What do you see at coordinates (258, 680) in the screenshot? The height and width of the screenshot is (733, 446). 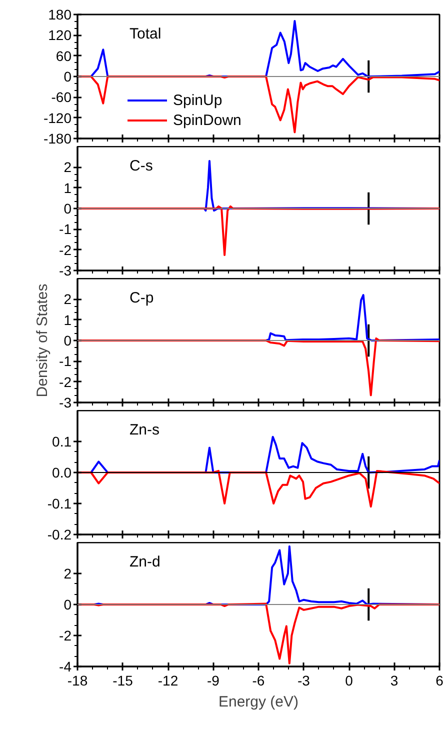 I see `x-tick-label: -6` at bounding box center [258, 680].